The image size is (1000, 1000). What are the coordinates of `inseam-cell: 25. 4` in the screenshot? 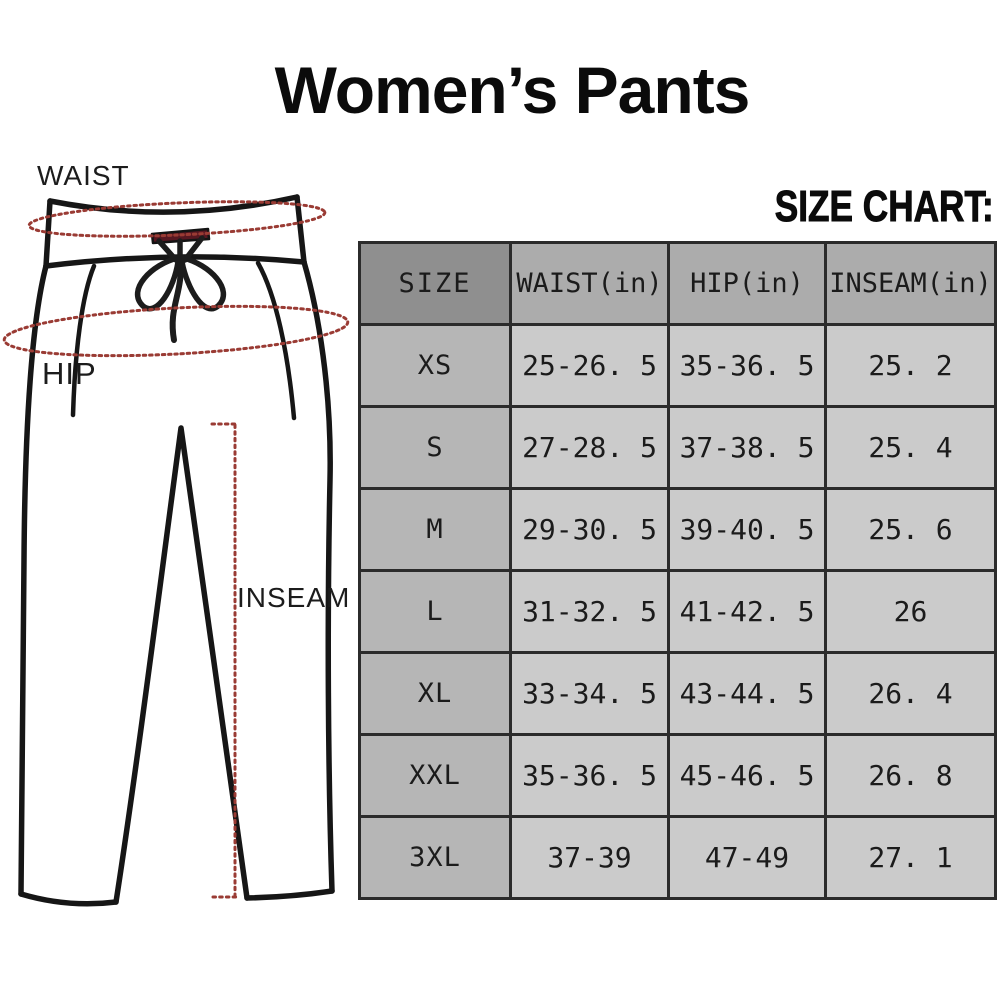 It's located at (910, 447).